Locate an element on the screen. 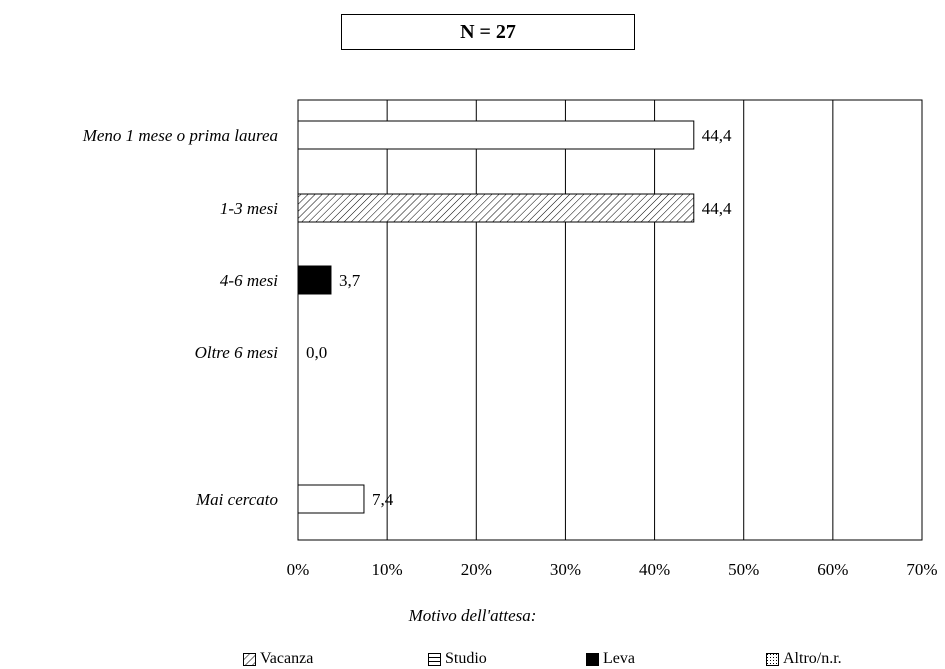 This screenshot has width=945, height=669. legend-label-altro: Altro/n.r. is located at coordinates (812, 658).